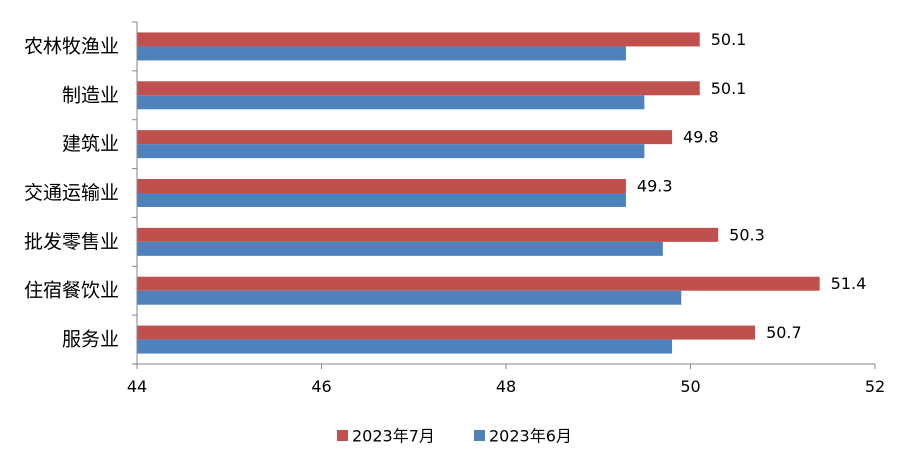  What do you see at coordinates (506, 386) in the screenshot?
I see `x-tick-label: 48` at bounding box center [506, 386].